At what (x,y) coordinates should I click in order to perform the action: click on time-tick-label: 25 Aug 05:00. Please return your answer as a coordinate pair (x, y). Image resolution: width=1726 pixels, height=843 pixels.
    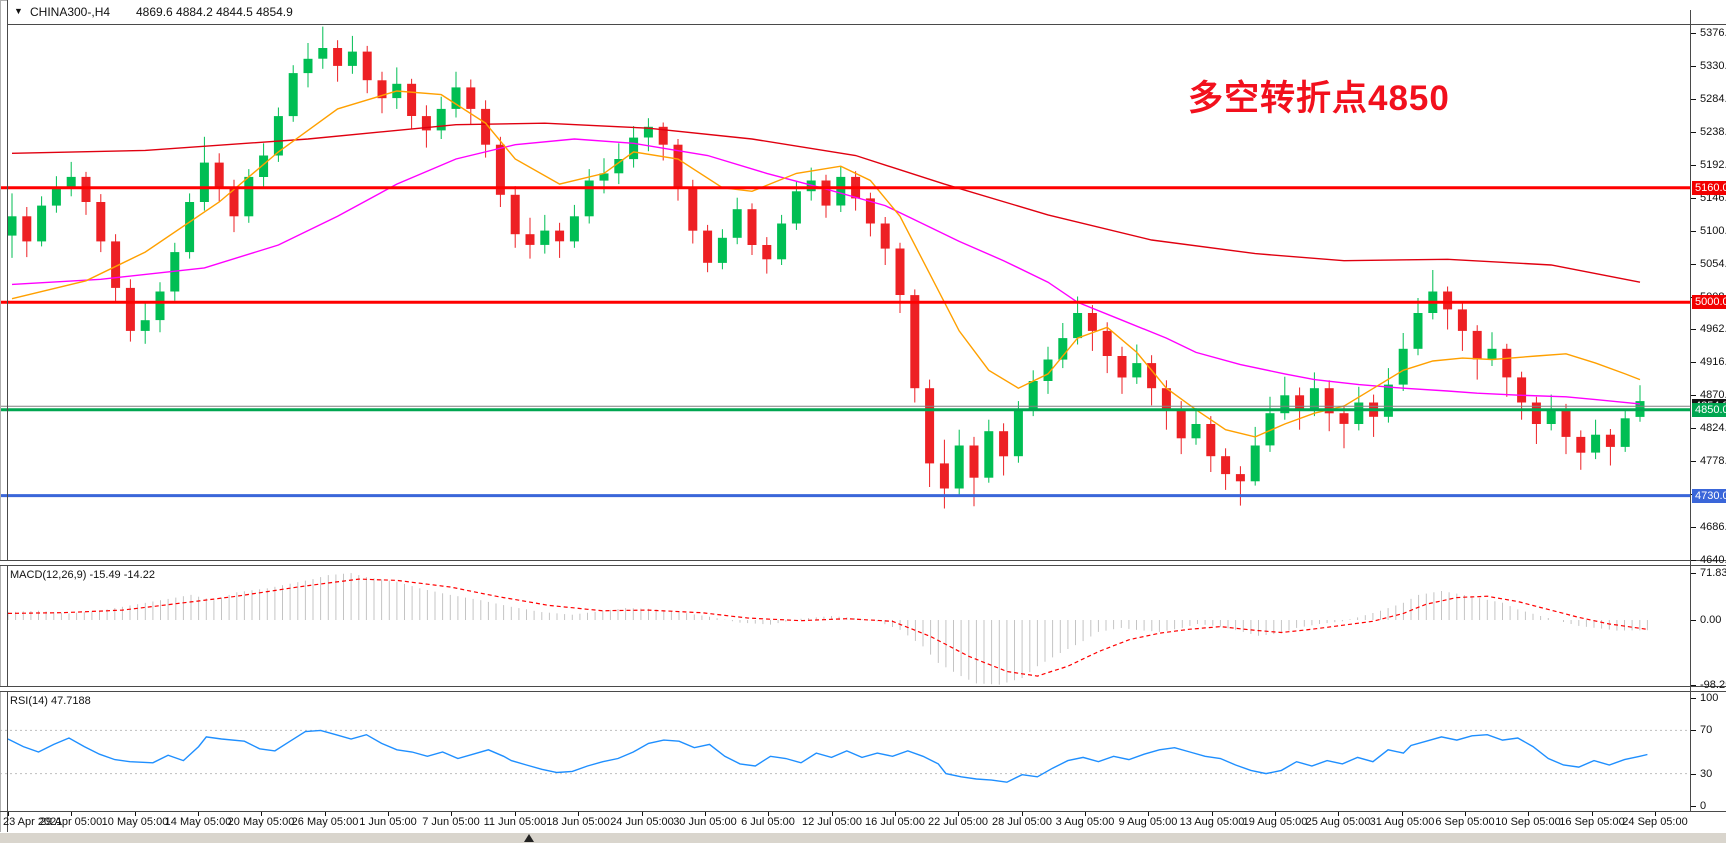
    Looking at the image, I should click on (1338, 822).